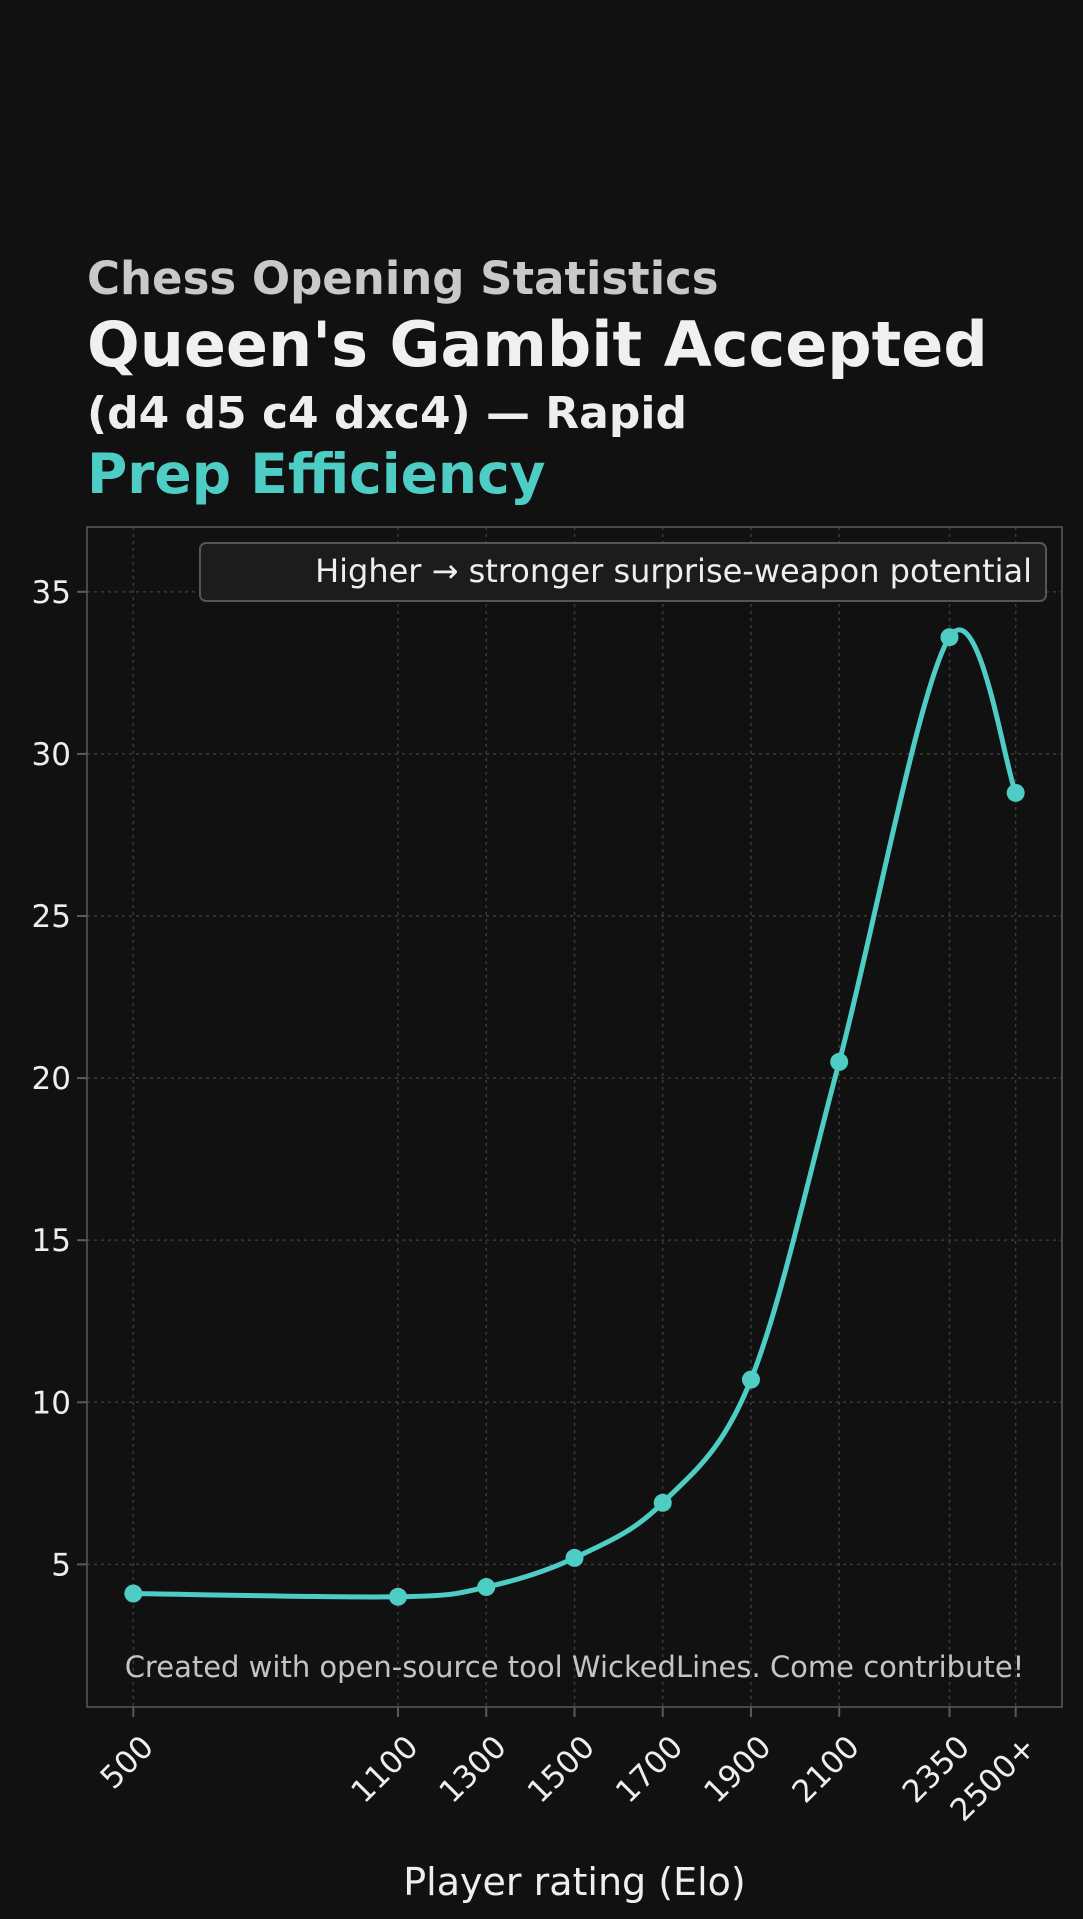 This screenshot has height=1919, width=1083. Describe the element at coordinates (403, 278) in the screenshot. I see `chart-supertitle: Chess Opening Statistics` at that location.